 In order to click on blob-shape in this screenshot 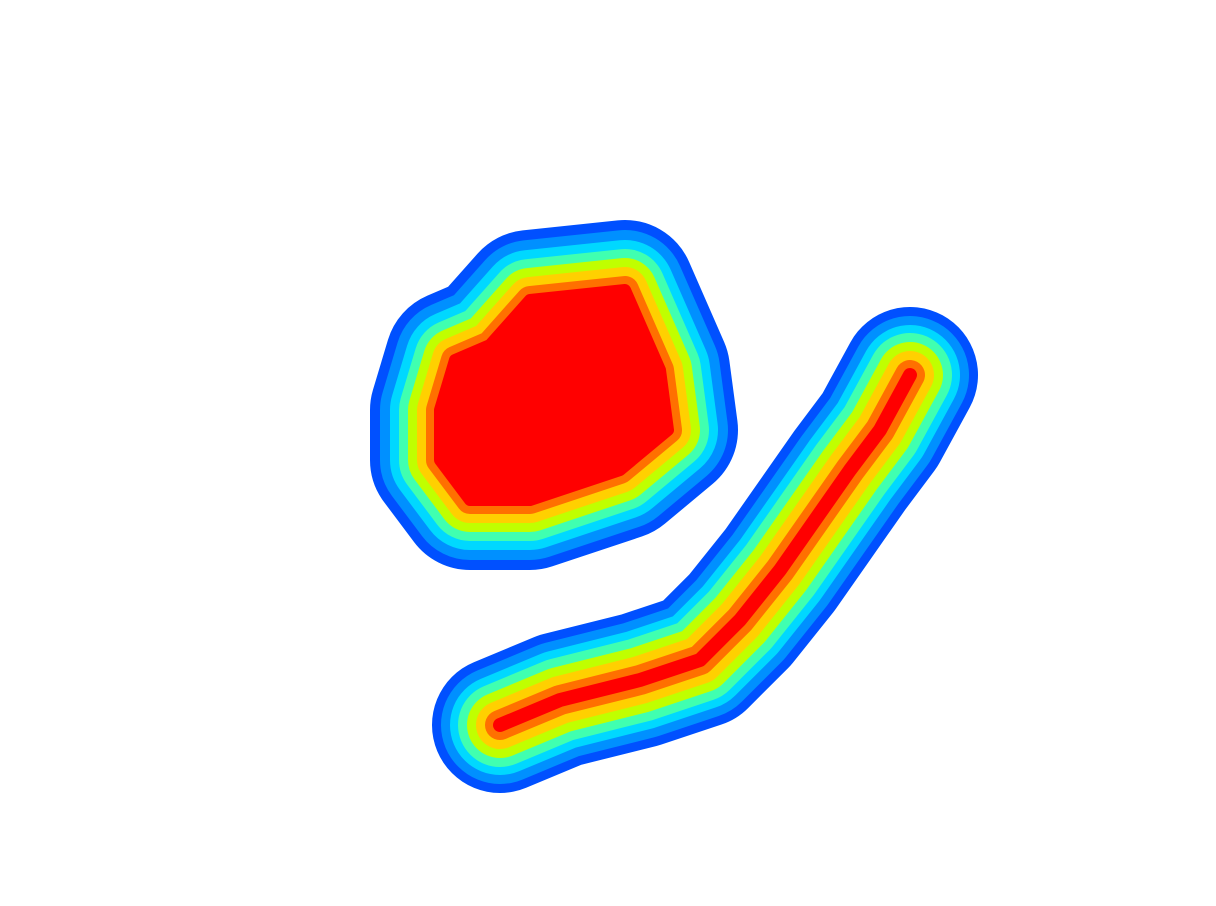, I will do `click(554, 395)`.